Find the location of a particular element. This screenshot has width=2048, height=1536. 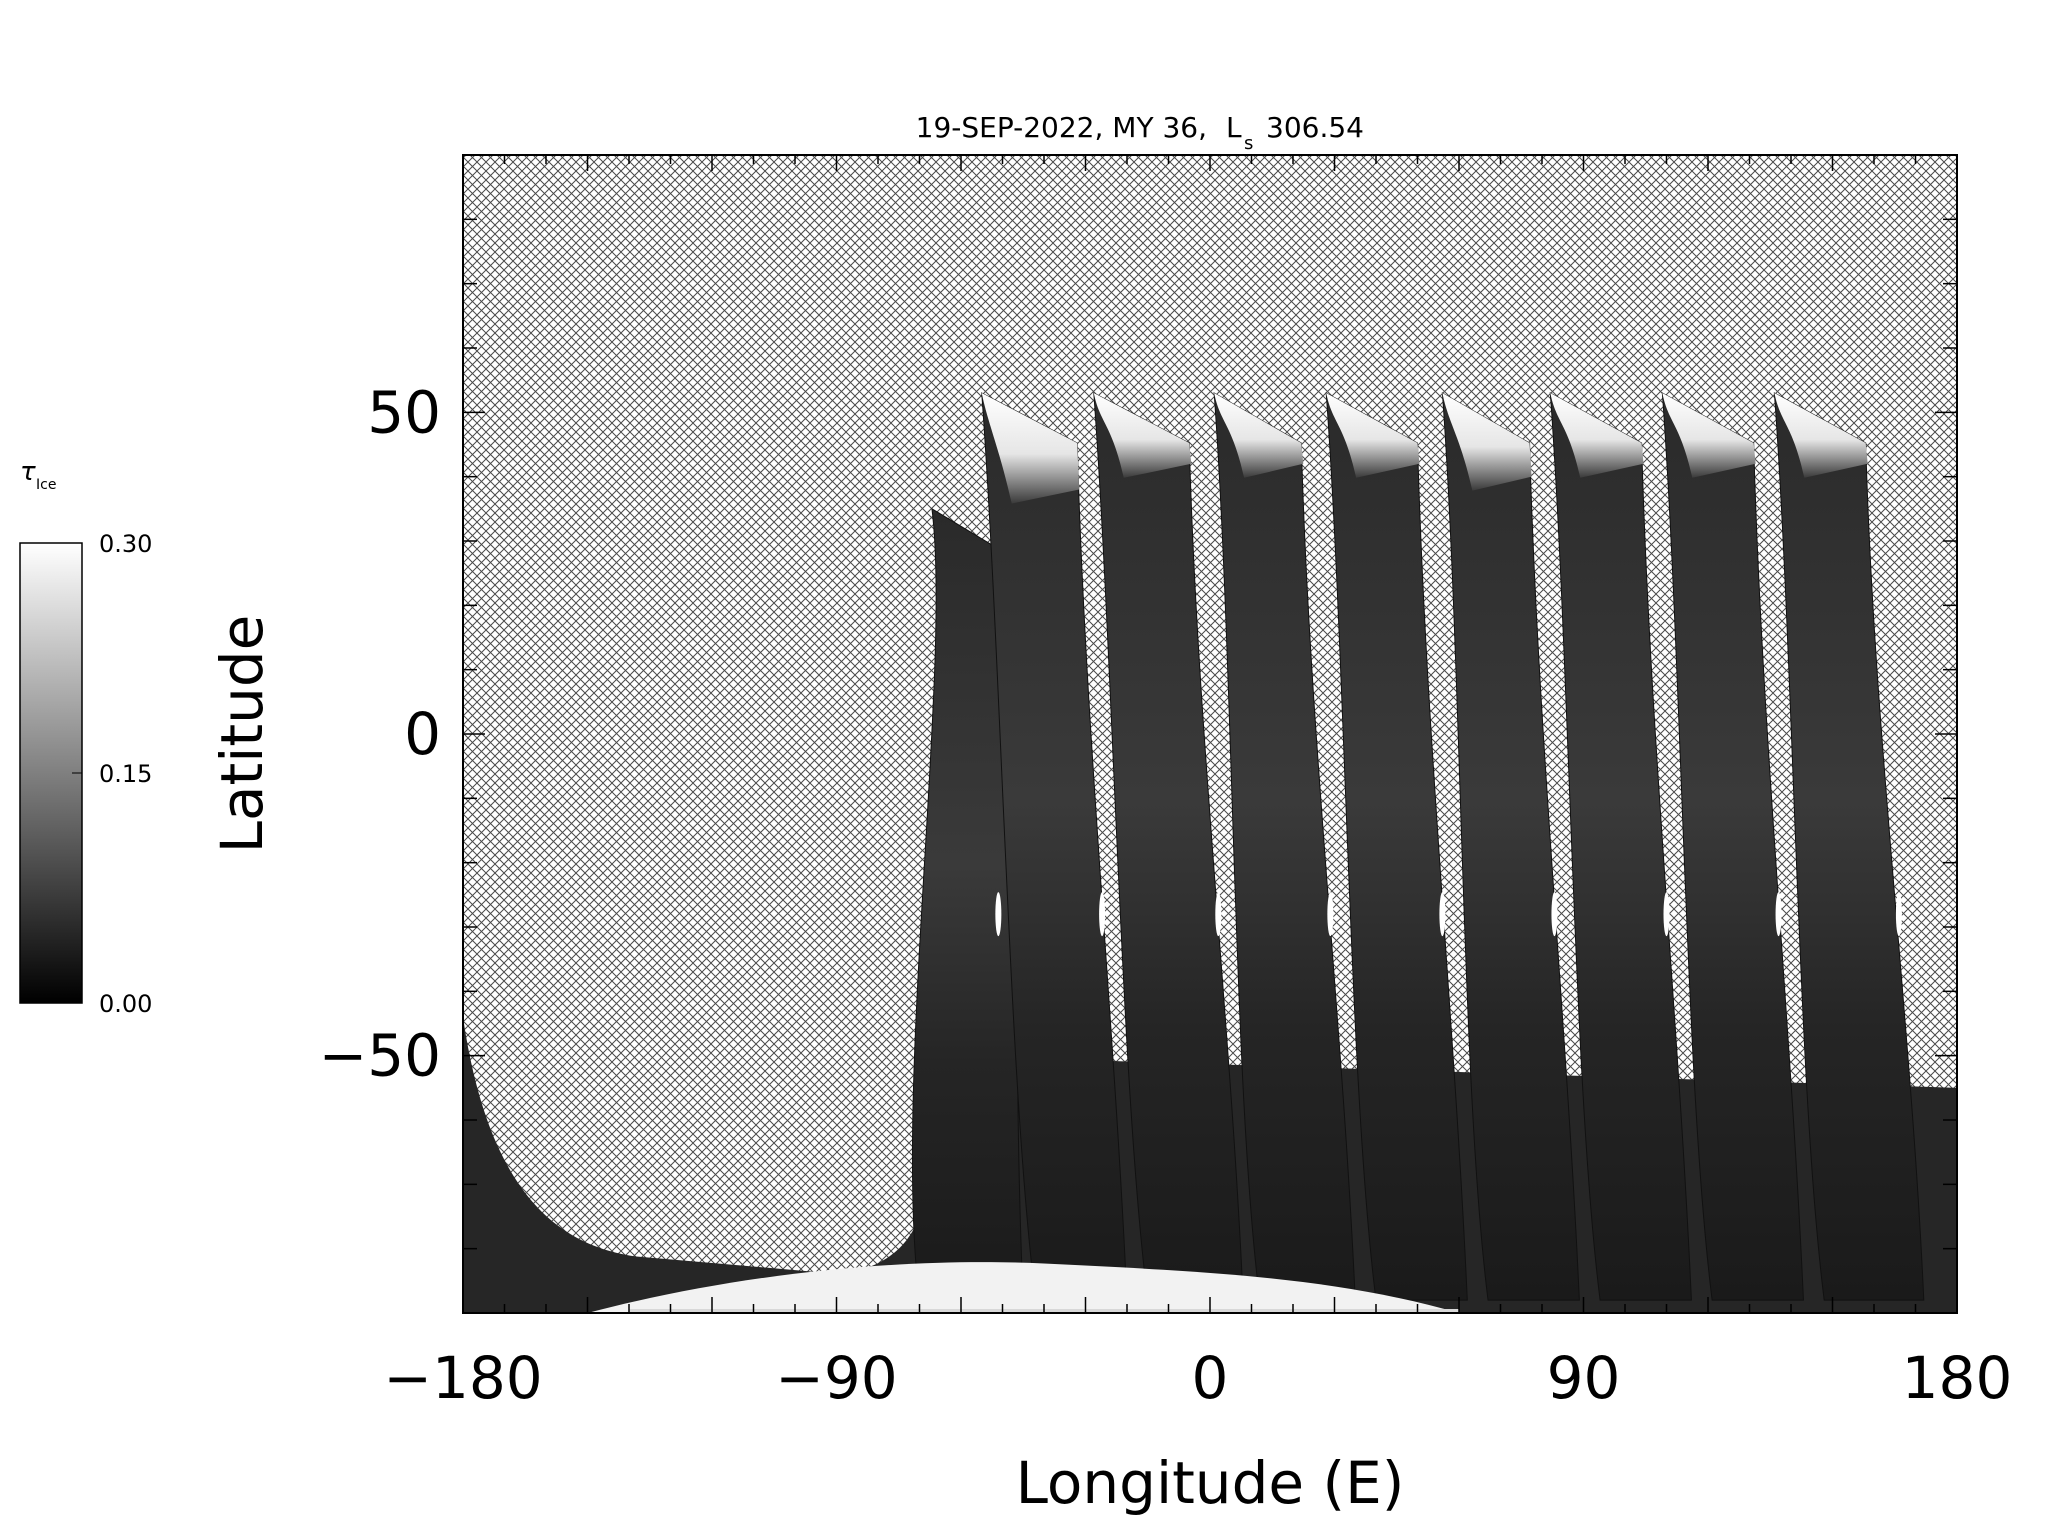

x-tick-label: 0 is located at coordinates (1210, 1378).